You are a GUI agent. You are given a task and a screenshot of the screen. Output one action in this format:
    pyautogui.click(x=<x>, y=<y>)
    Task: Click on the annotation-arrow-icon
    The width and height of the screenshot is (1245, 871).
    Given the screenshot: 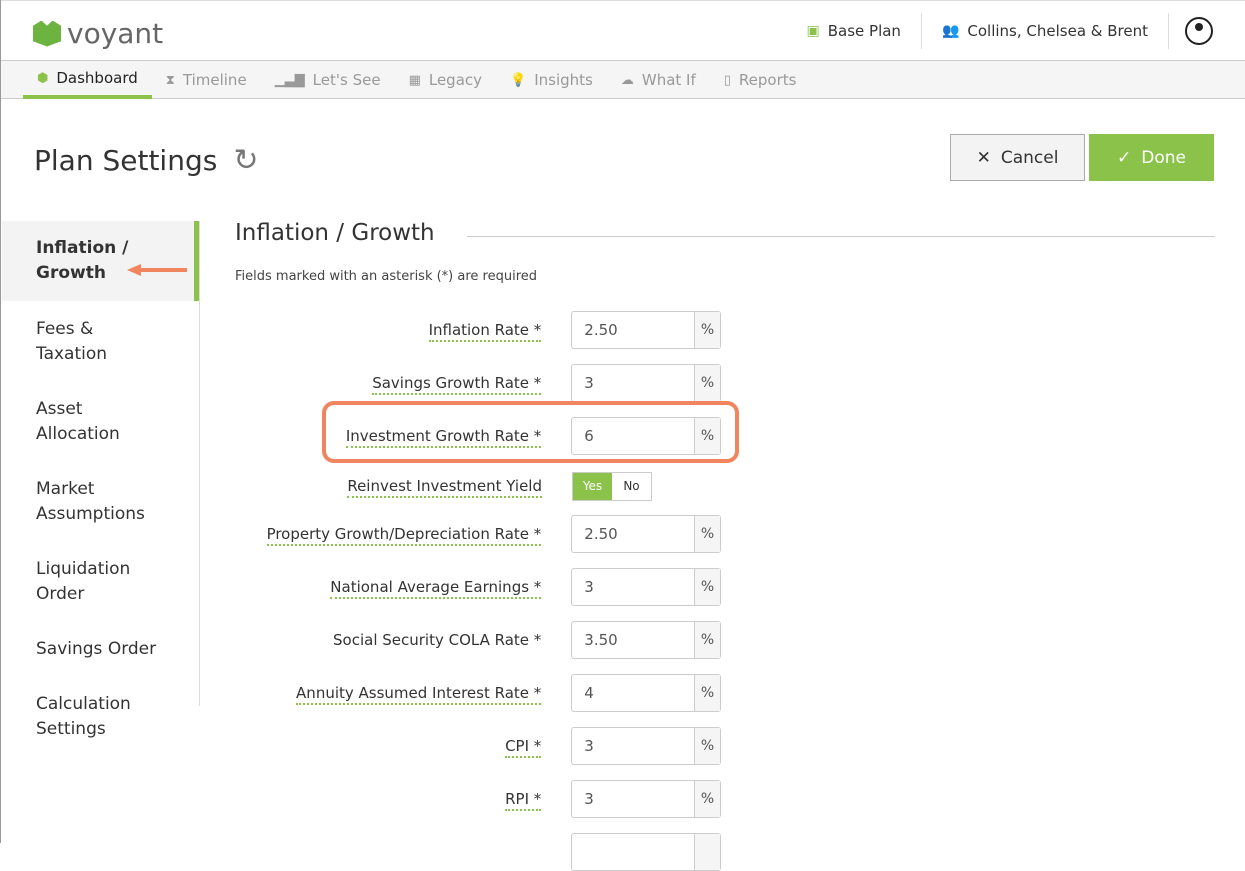 What is the action you would take?
    pyautogui.click(x=157, y=270)
    